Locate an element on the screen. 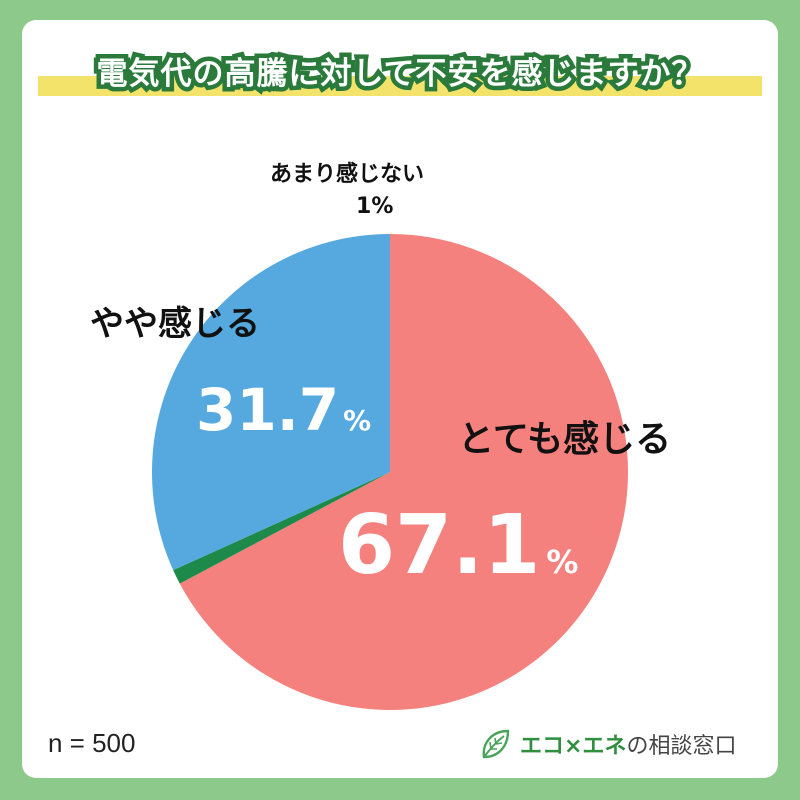 This screenshot has width=800, height=800. sample-size: n = 500 is located at coordinates (92, 743).